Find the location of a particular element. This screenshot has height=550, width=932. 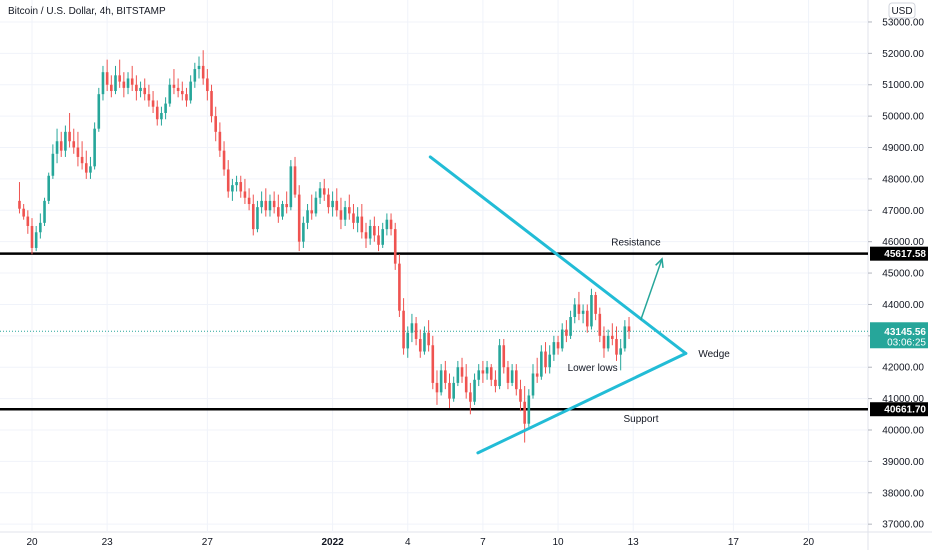

x-tick-label: 20 is located at coordinates (809, 542).